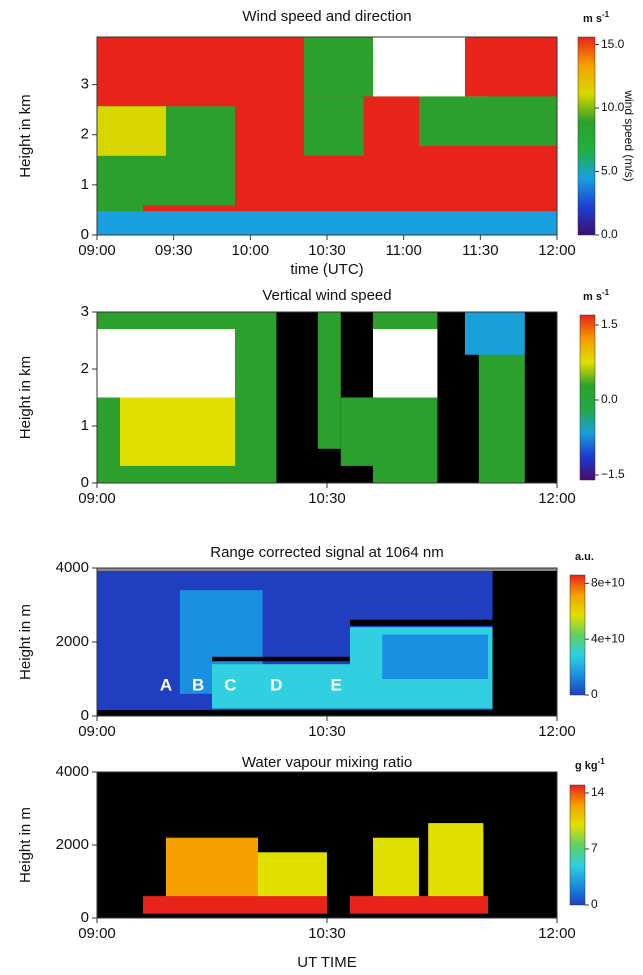 This screenshot has width=643, height=975. What do you see at coordinates (326, 16) in the screenshot?
I see `panel-title: Wind speed and direction` at bounding box center [326, 16].